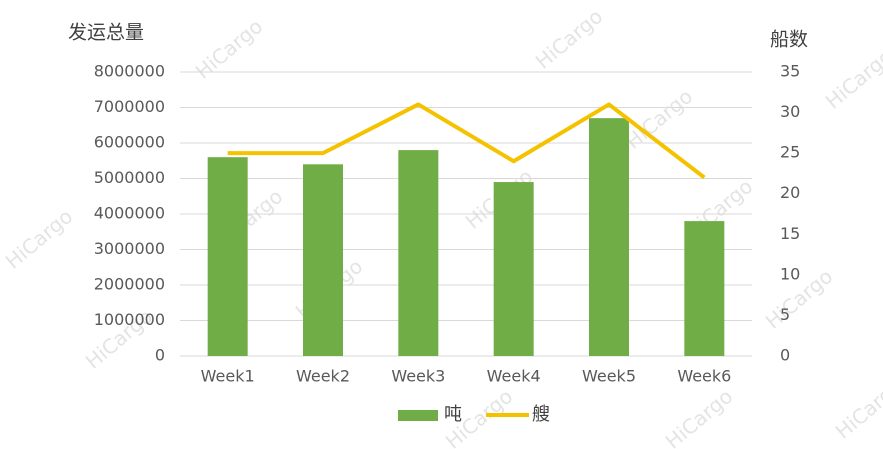 This screenshot has width=883, height=449. Describe the element at coordinates (789, 40) in the screenshot. I see `y2-axis-title: 船数` at that location.